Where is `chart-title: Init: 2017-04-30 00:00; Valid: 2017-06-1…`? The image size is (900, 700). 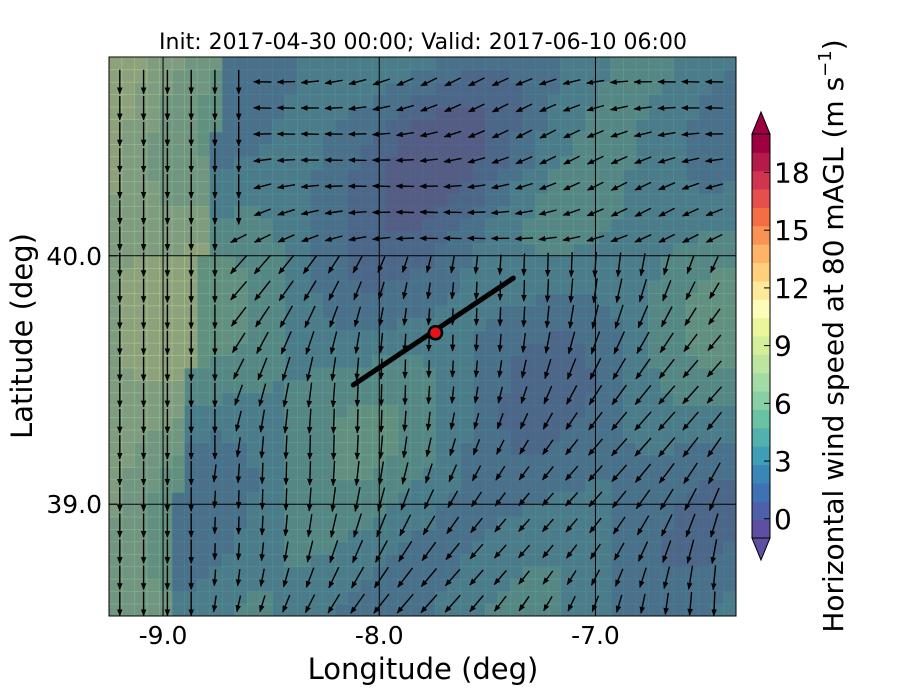
chart-title: Init: 2017-04-30 00:00; Valid: 2017-06-1… is located at coordinates (423, 42).